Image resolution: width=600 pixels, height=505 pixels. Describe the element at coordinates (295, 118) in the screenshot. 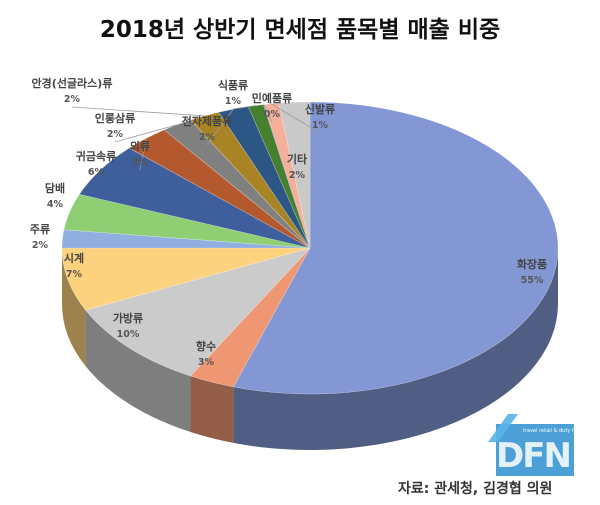

I see `slice-13-leader-line` at that location.